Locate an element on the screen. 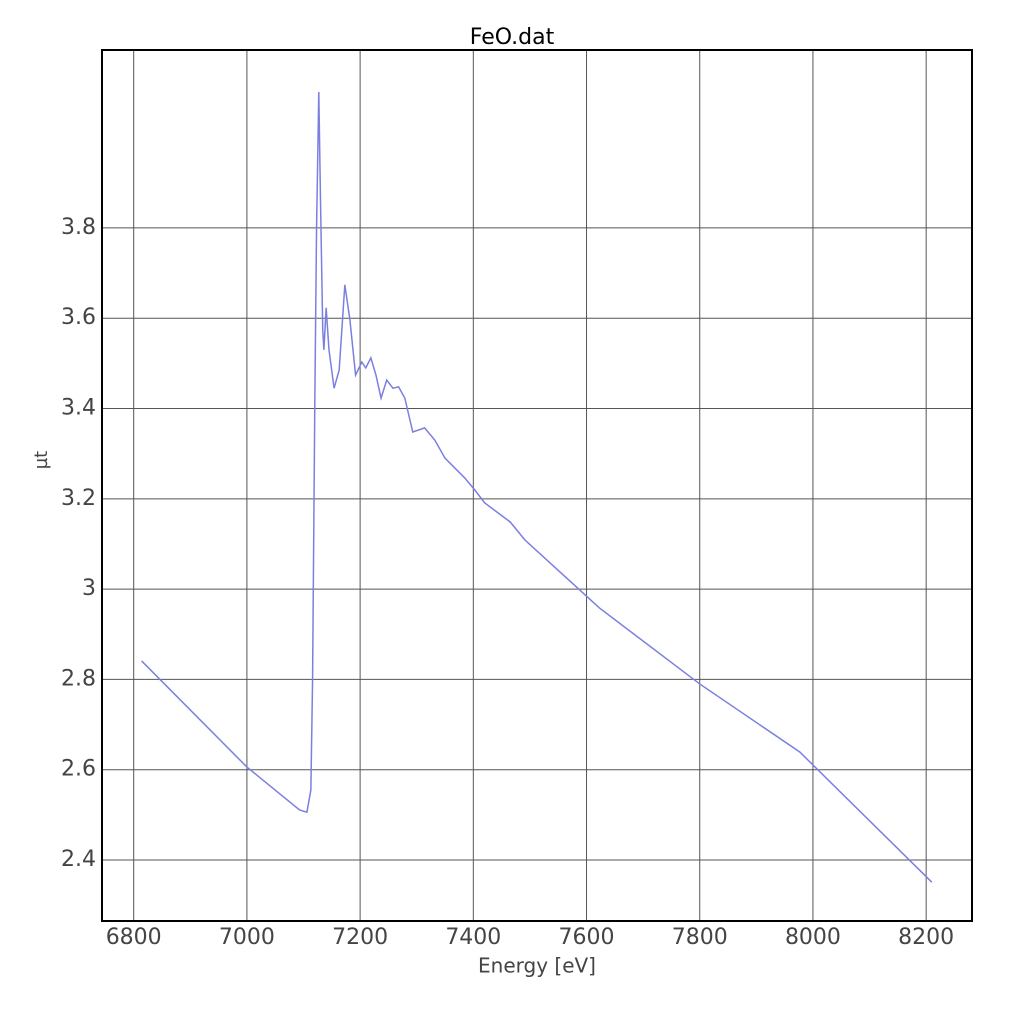  y-tick-label: 2.4 is located at coordinates (78, 859).